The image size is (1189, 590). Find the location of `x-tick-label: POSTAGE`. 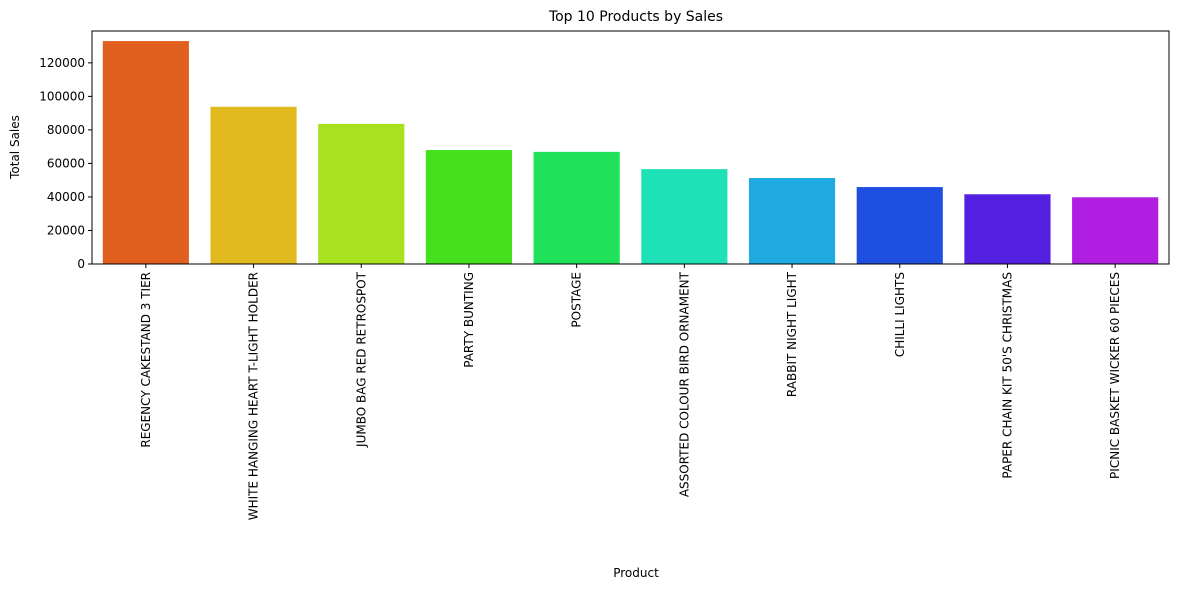

x-tick-label: POSTAGE is located at coordinates (577, 300).